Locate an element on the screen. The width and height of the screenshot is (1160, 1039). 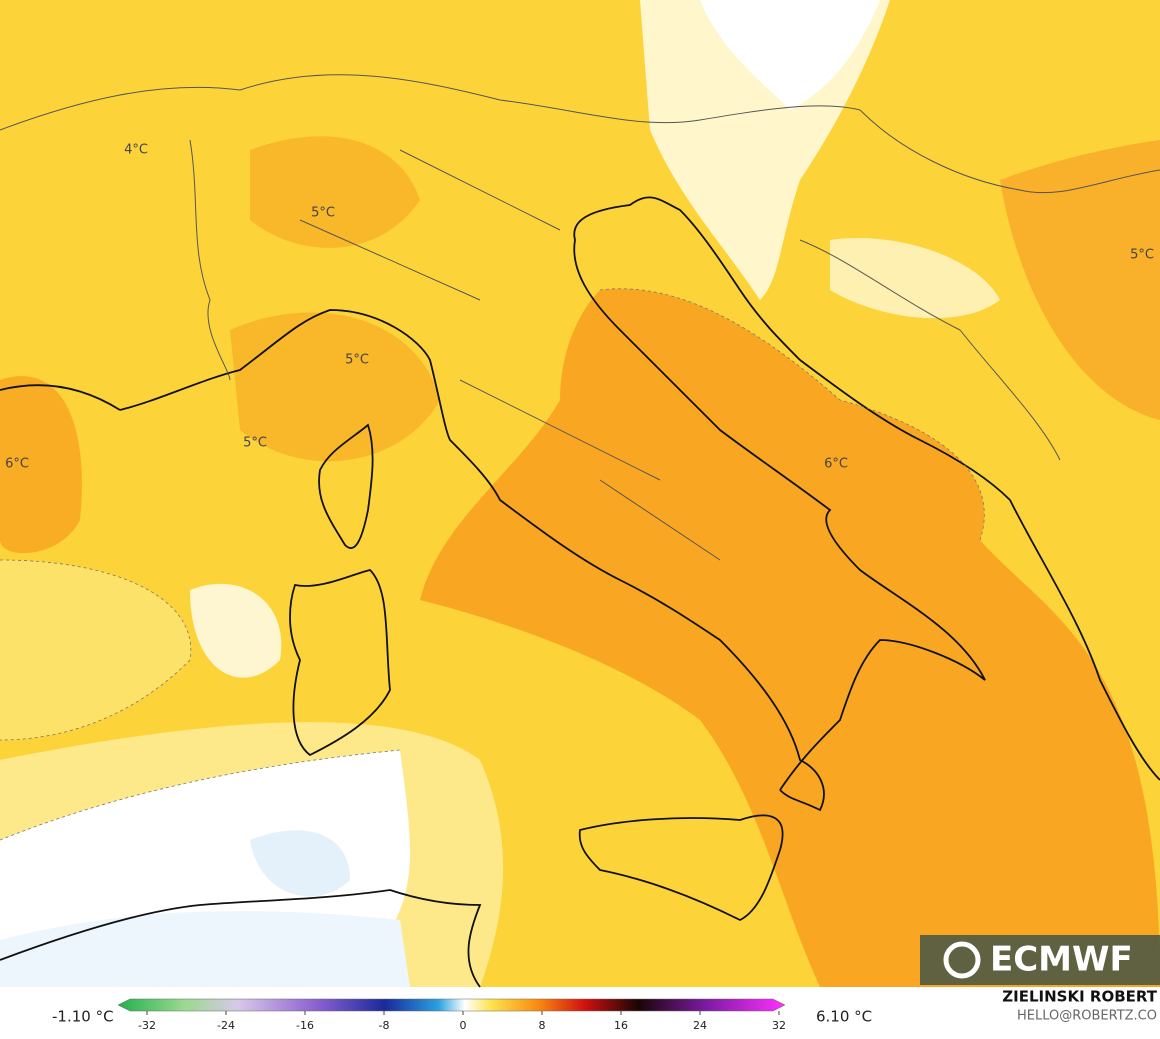
logo-icon is located at coordinates (962, 960).